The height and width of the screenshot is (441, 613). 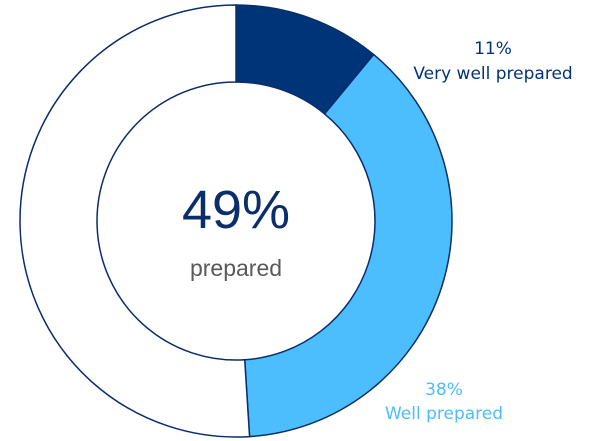 I want to click on callout-well-prepared: 38% Well prepared, so click(x=444, y=402).